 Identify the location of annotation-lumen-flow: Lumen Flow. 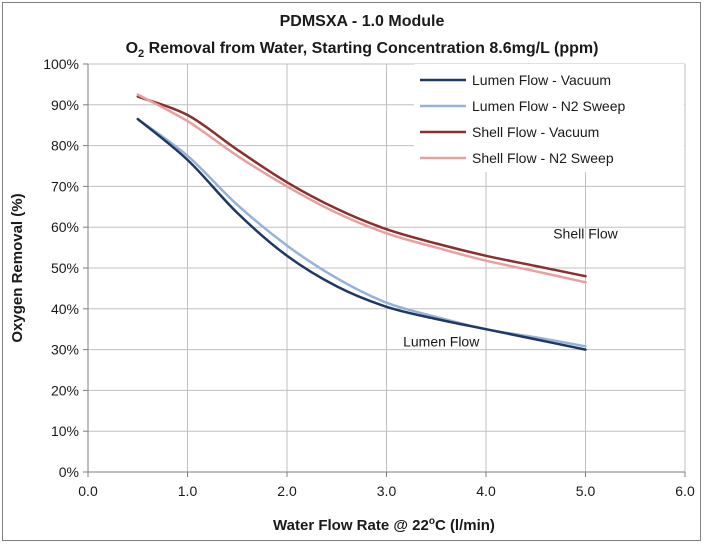
(441, 341).